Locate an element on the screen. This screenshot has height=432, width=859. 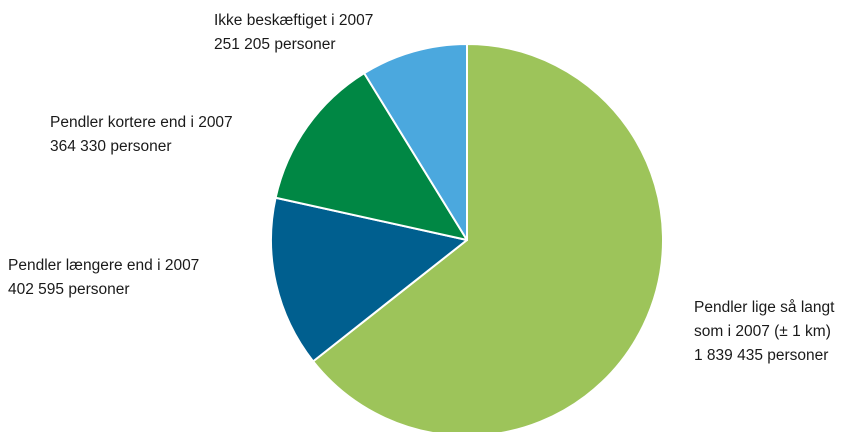
slice-label-ikke-beskaeftiget-i-2007: Ikke beskæftiget i 2007 251 205 personer is located at coordinates (293, 32).